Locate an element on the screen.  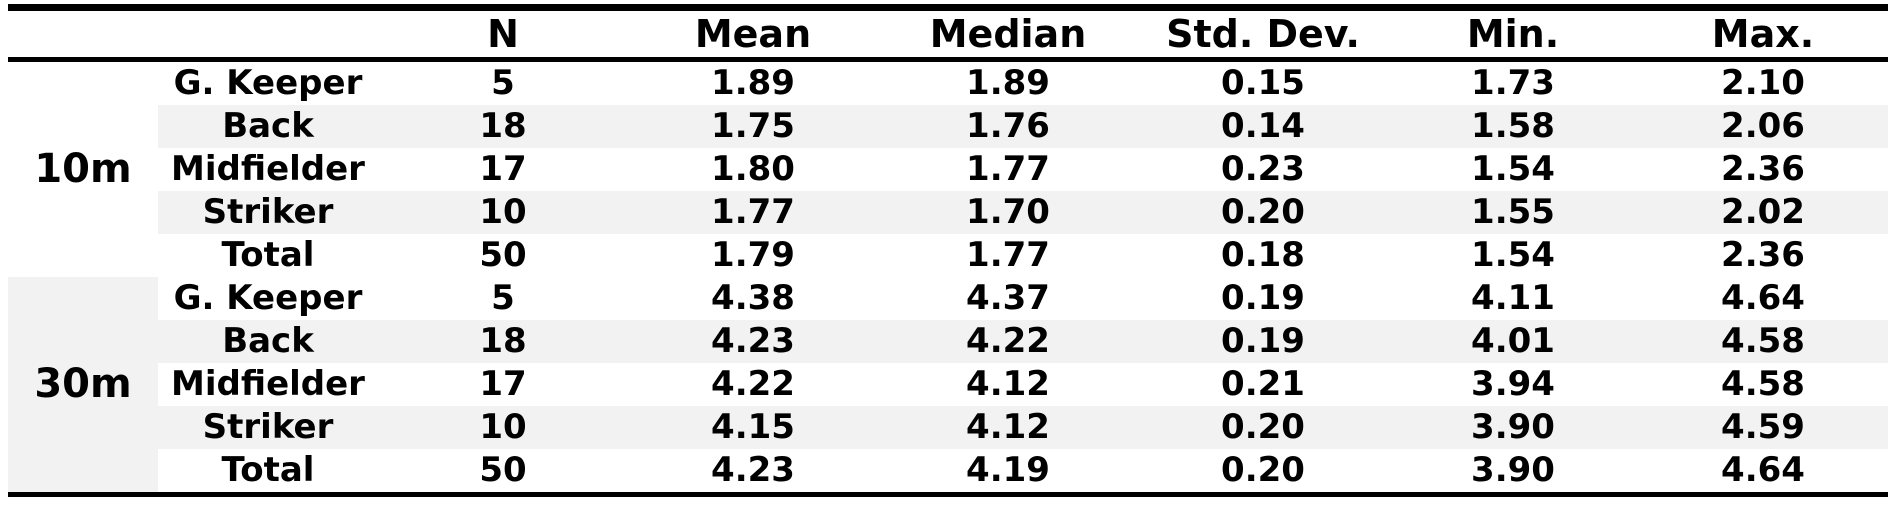
table-row: Striker 10 4.15 4.12 0.20 3.90 4.59 is located at coordinates (948, 427).